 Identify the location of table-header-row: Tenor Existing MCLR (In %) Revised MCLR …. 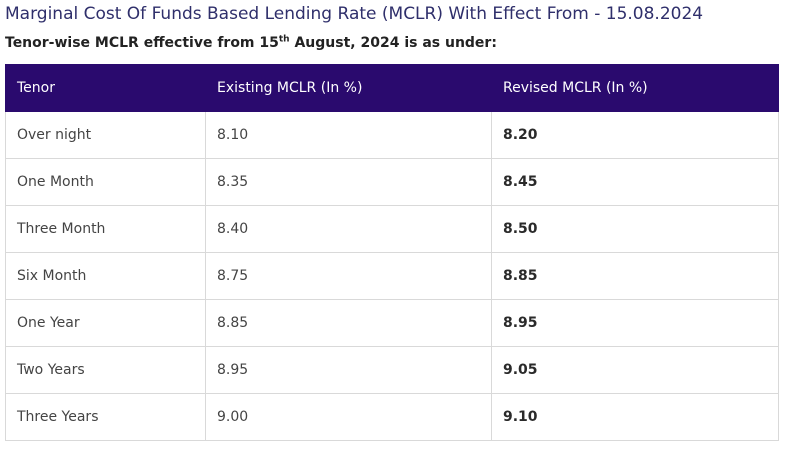
(392, 88).